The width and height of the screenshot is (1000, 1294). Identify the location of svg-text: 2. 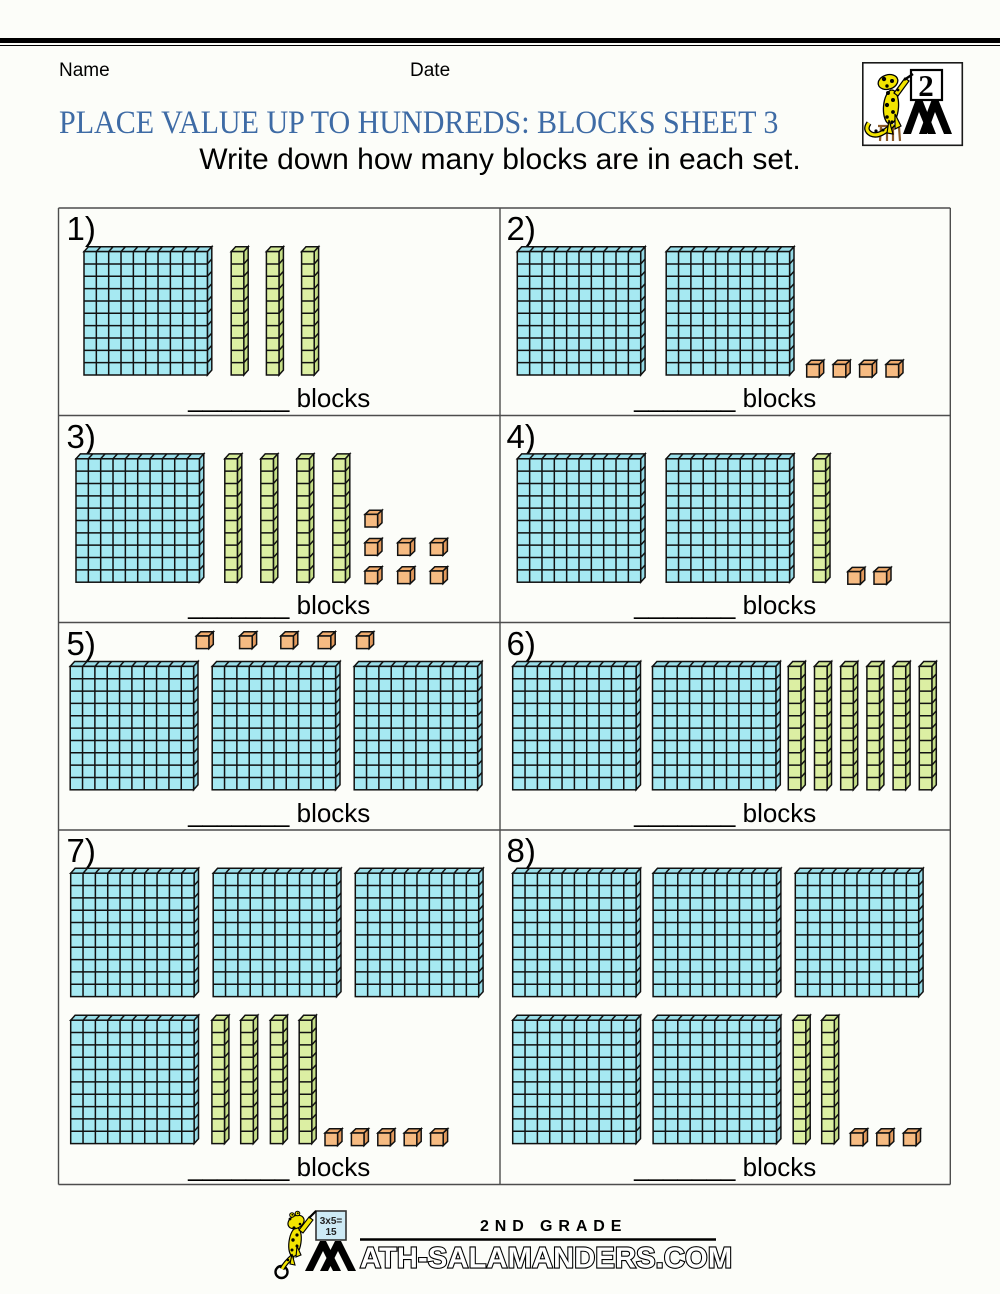
(926, 85).